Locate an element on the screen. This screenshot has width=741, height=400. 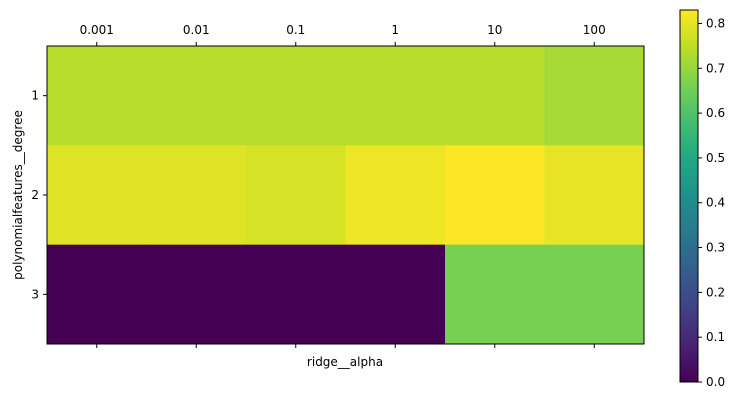
x-tick-label: 0.001 is located at coordinates (97, 30).